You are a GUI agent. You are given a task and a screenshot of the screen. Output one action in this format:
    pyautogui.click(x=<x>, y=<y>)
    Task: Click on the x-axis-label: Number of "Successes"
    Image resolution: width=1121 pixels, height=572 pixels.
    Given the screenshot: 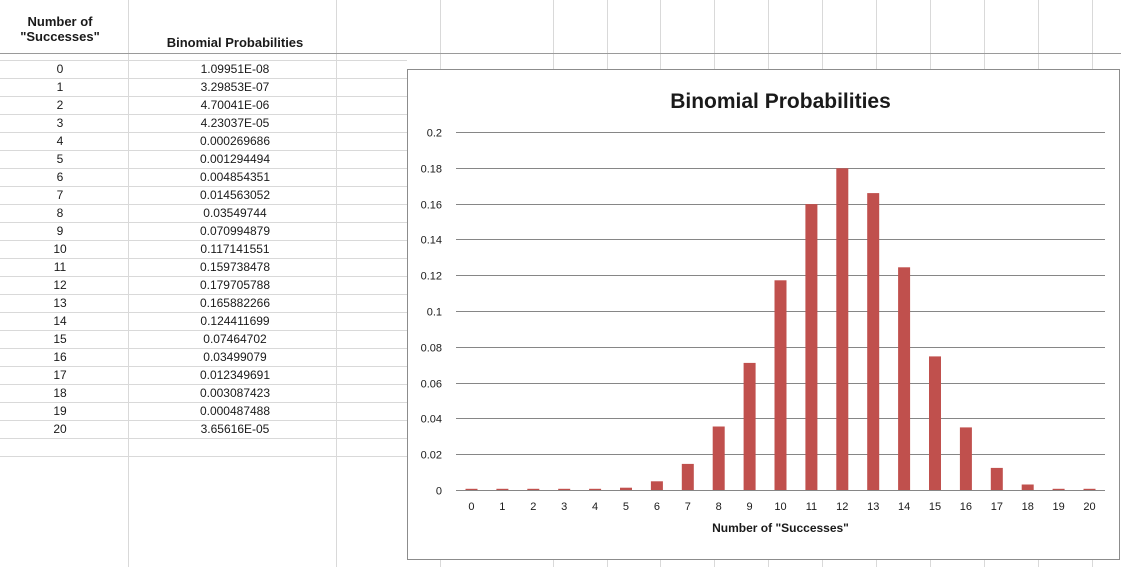 What is the action you would take?
    pyautogui.click(x=780, y=528)
    